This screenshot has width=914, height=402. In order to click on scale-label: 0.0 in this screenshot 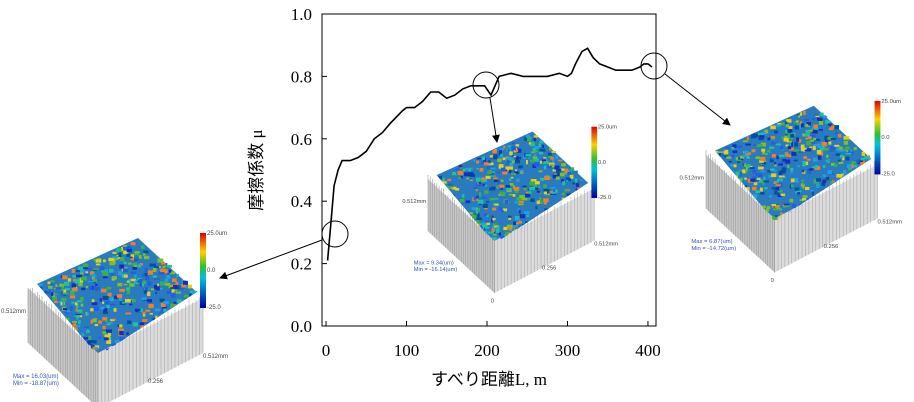, I will do `click(602, 163)`.